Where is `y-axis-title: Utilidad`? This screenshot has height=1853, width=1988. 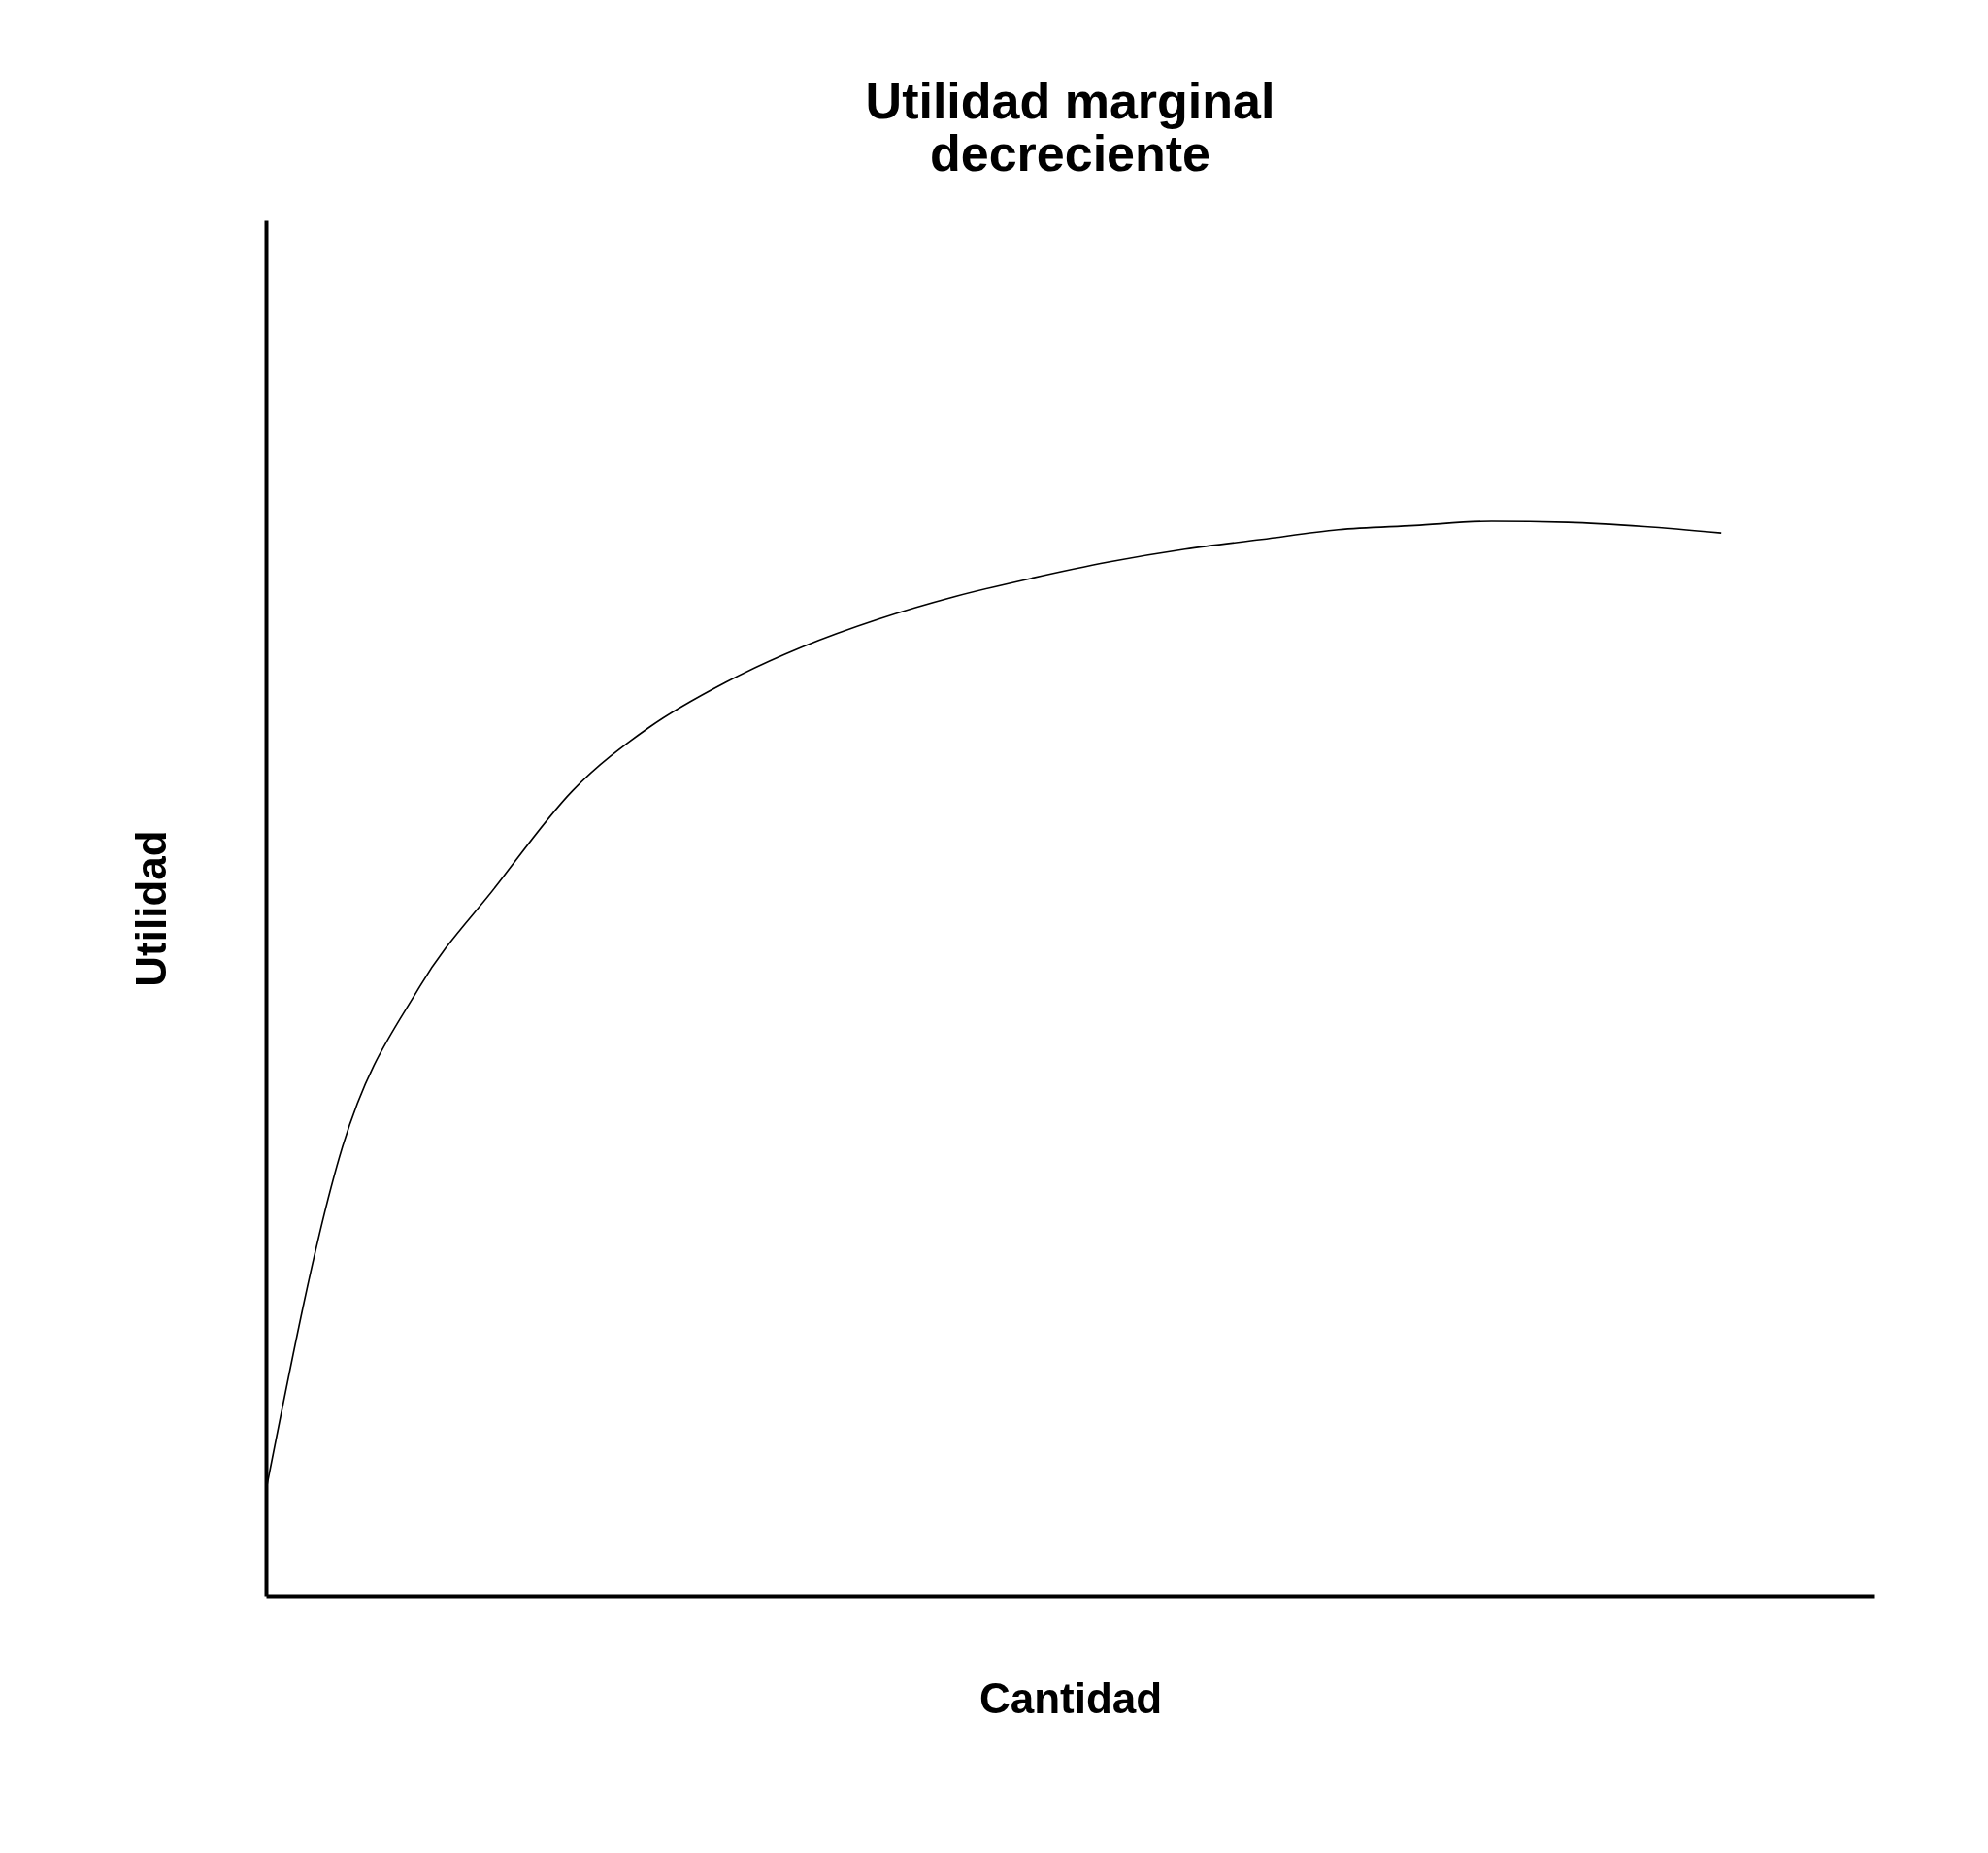 y-axis-title: Utilidad is located at coordinates (151, 908).